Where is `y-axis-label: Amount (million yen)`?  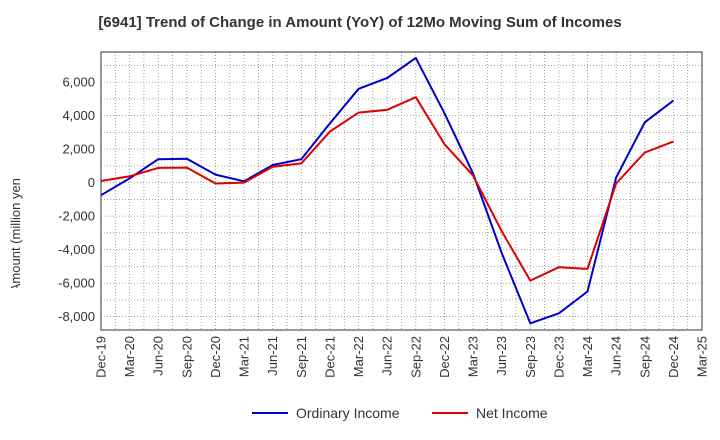
y-axis-label: Amount (million yen) is located at coordinates (15, 233).